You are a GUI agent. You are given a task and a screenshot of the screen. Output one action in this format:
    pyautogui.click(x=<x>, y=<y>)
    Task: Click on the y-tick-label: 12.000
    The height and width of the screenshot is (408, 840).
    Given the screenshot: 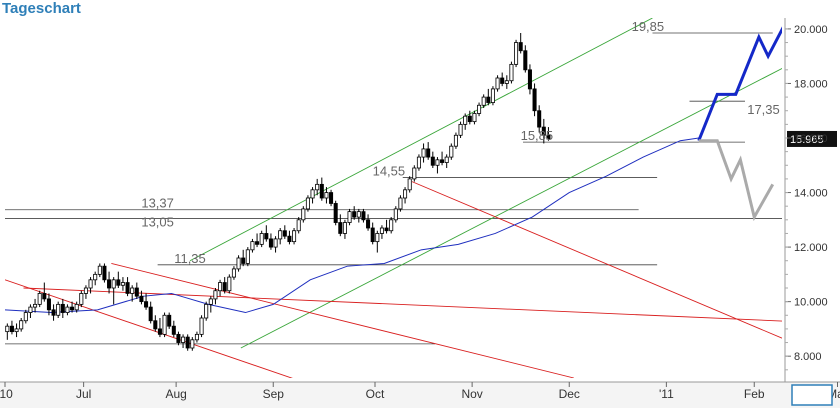 What is the action you would take?
    pyautogui.click(x=811, y=248)
    